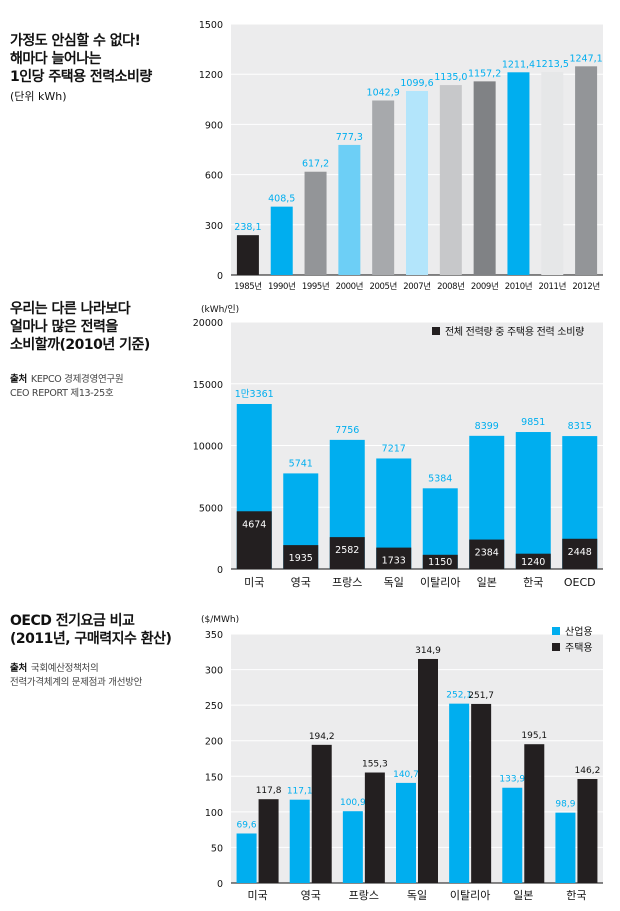  I want to click on chart1-x-tick-label: 2010년, so click(518, 286).